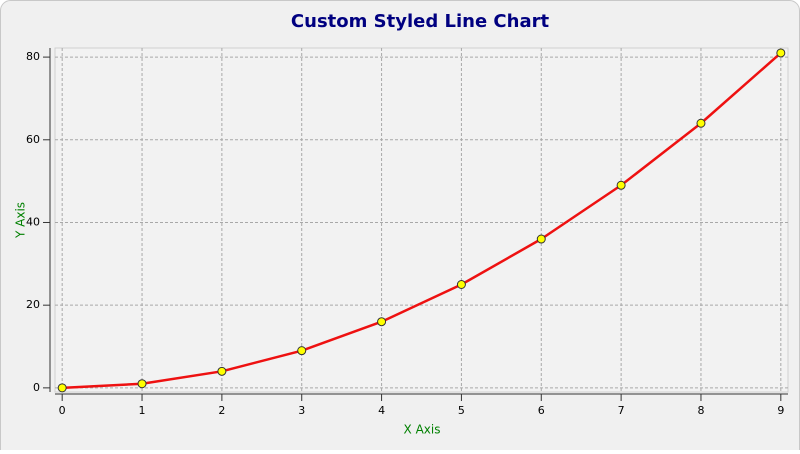 This screenshot has height=454, width=800. Describe the element at coordinates (420, 21) in the screenshot. I see `chart-title: Custom Styled Line Chart` at that location.